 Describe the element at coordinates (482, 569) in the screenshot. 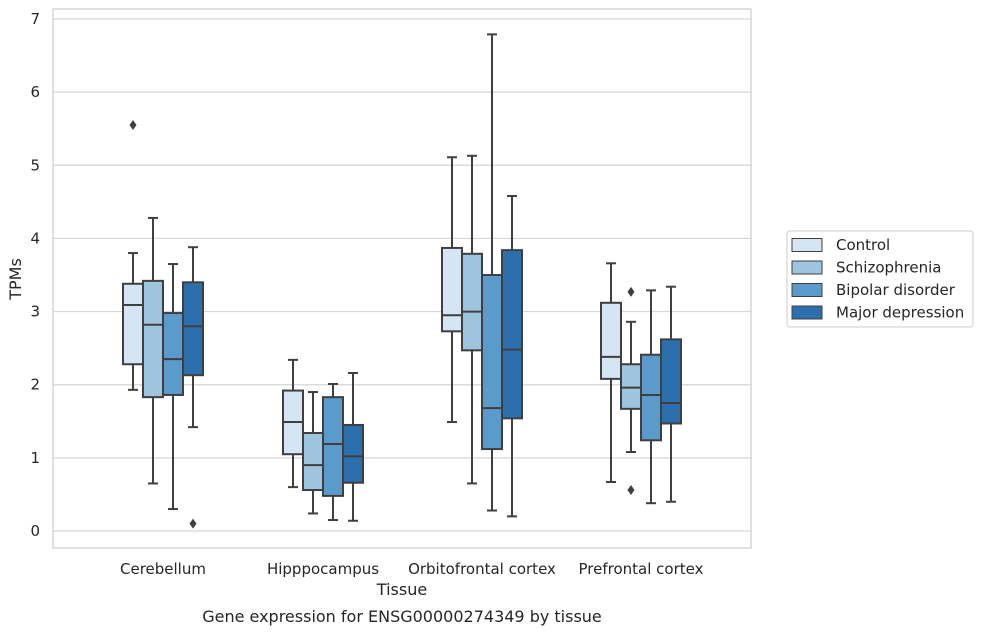

I see `x-tick-label-2: Orbitofrontal cortex` at that location.